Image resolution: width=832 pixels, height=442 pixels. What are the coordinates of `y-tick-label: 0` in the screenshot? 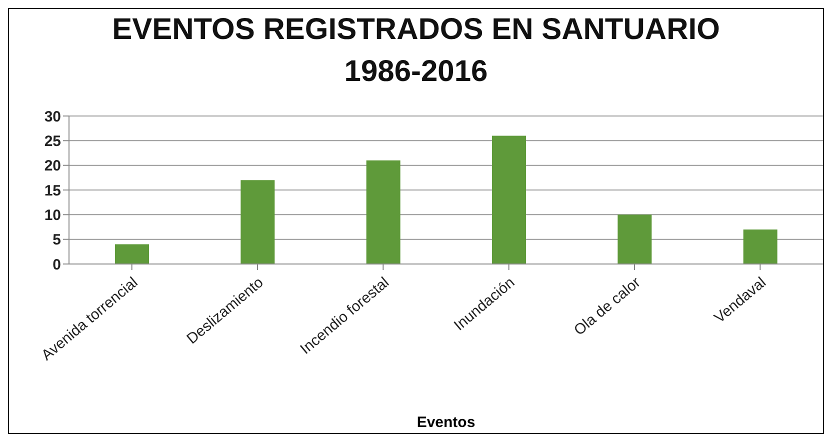 It's located at (56, 265).